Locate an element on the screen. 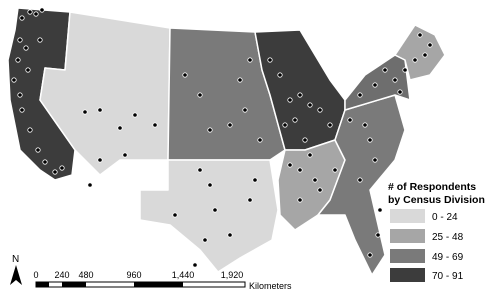 This screenshot has width=500, height=292. scale-label: 480 is located at coordinates (85, 275).